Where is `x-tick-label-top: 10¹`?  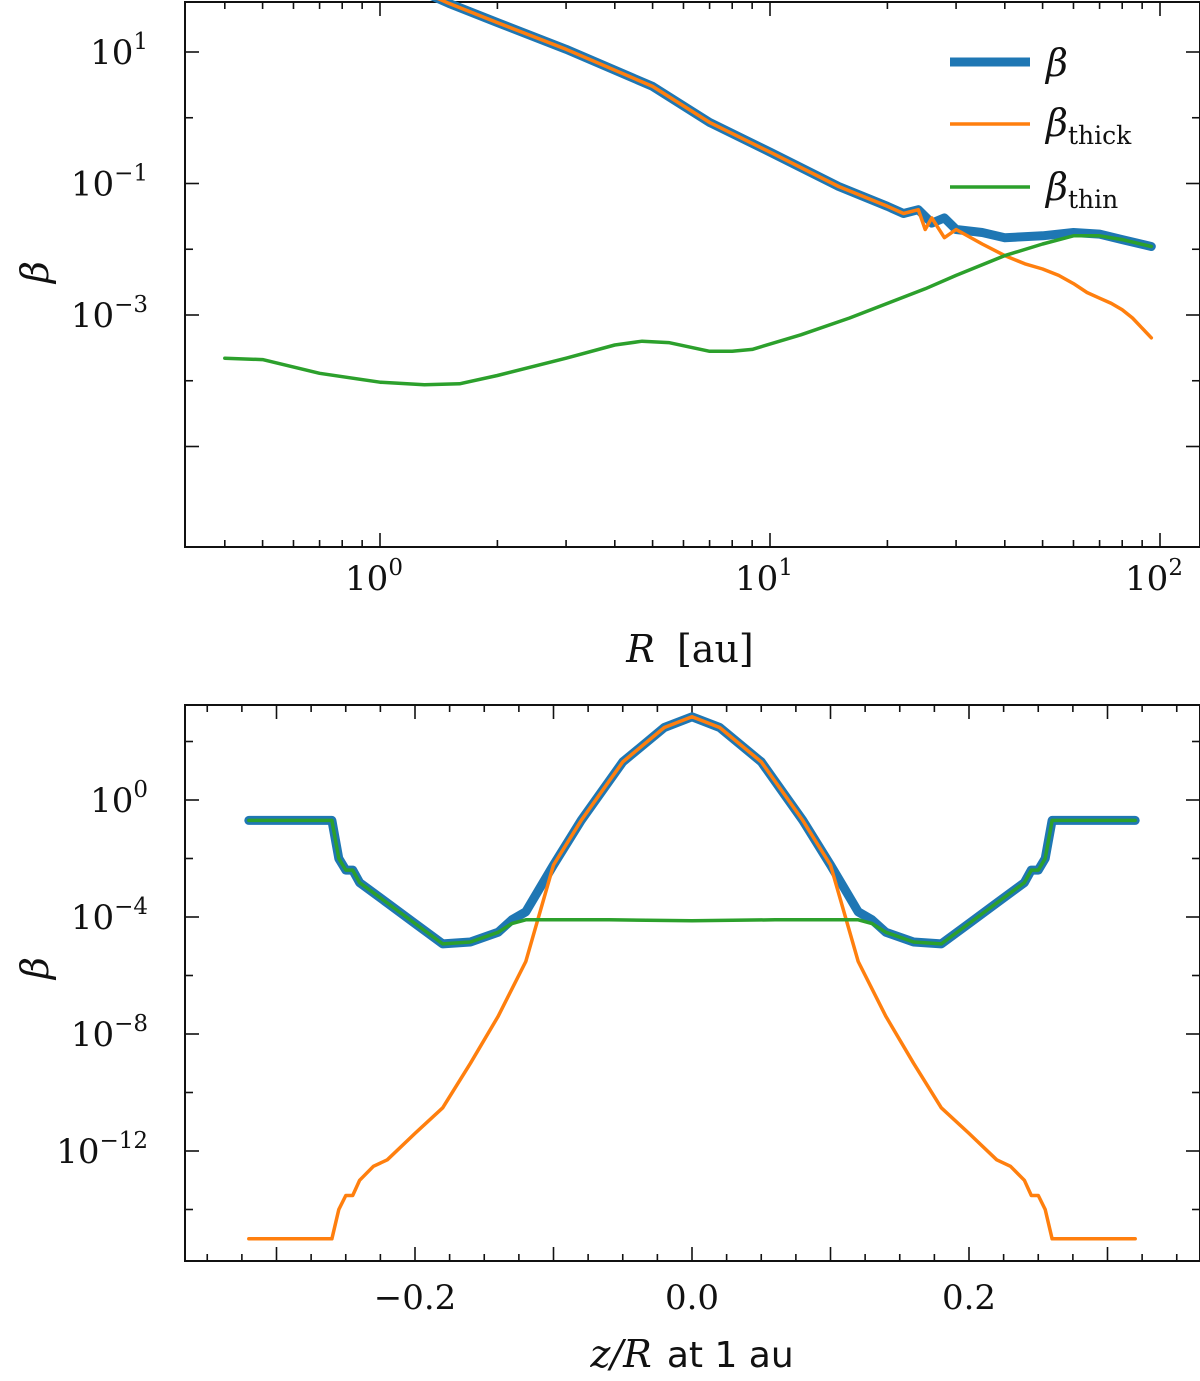
x-tick-label-top: 10¹ is located at coordinates (764, 577).